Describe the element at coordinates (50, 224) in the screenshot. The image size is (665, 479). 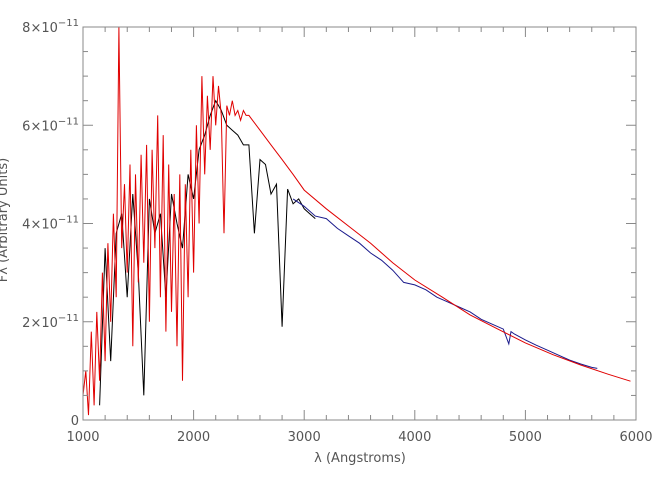
I see `y-tick-label: 4×10⁻¹¹` at that location.